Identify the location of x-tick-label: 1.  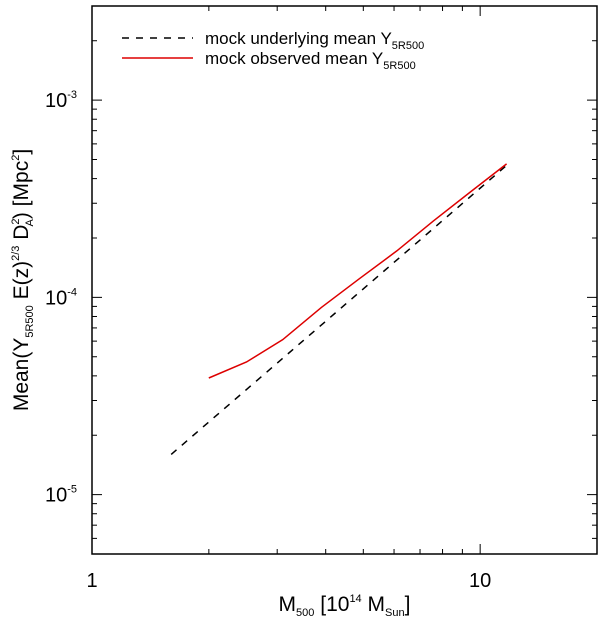
(91, 581).